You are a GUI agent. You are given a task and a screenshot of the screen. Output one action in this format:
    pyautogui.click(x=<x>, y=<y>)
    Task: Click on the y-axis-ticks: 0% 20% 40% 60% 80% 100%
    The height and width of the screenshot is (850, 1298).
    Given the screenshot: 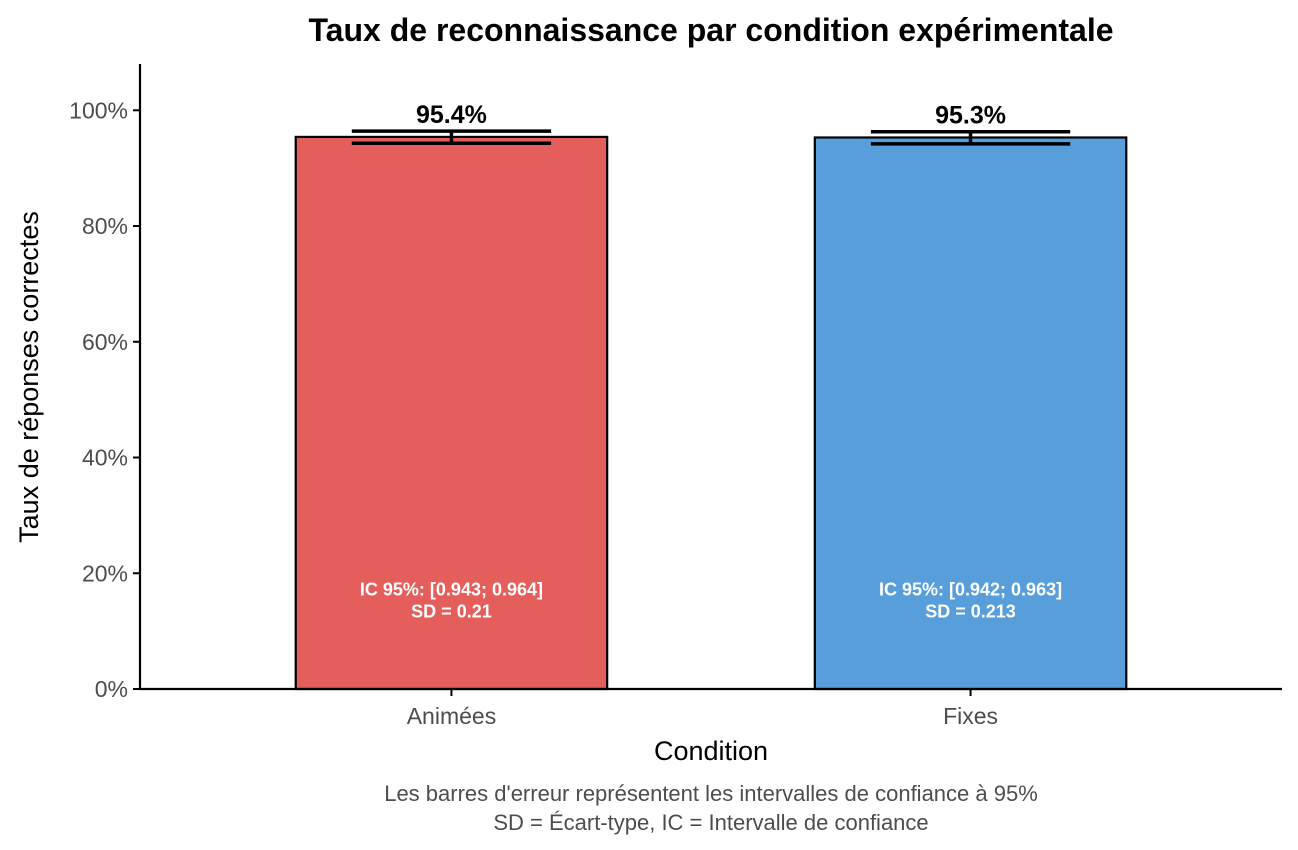 What is the action you would take?
    pyautogui.click(x=104, y=399)
    